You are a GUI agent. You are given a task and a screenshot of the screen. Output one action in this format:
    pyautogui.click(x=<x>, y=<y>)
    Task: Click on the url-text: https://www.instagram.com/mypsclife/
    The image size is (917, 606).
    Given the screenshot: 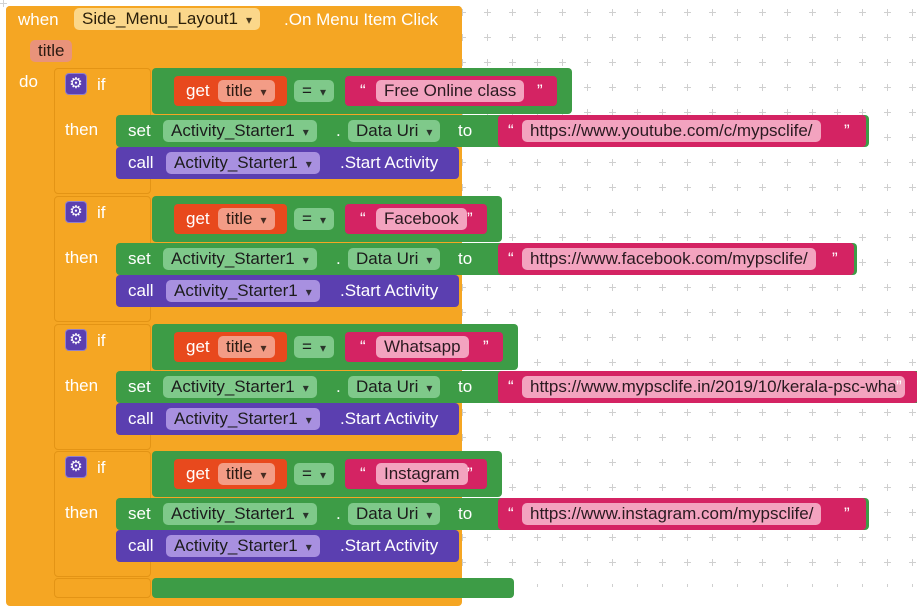 What is the action you would take?
    pyautogui.click(x=672, y=514)
    